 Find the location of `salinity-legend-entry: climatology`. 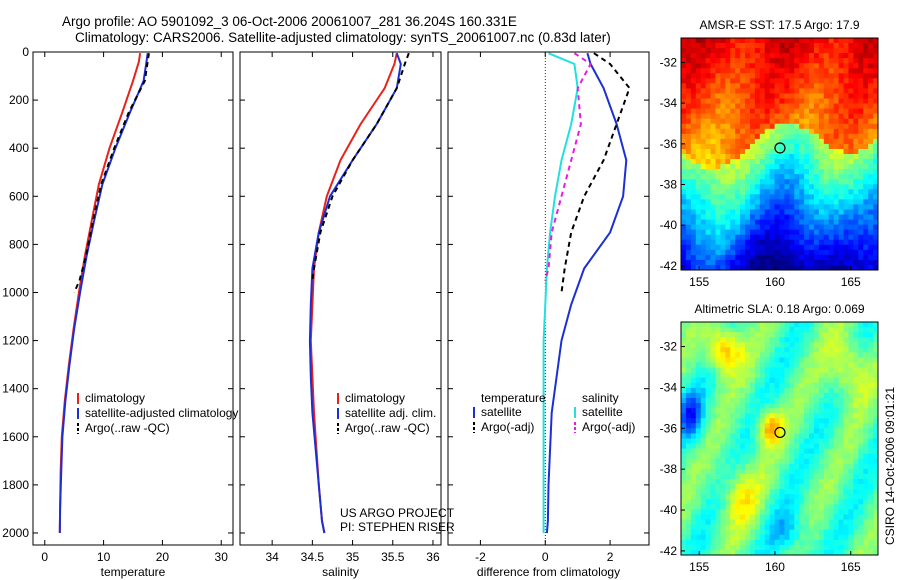

salinity-legend-entry: climatology is located at coordinates (375, 398).